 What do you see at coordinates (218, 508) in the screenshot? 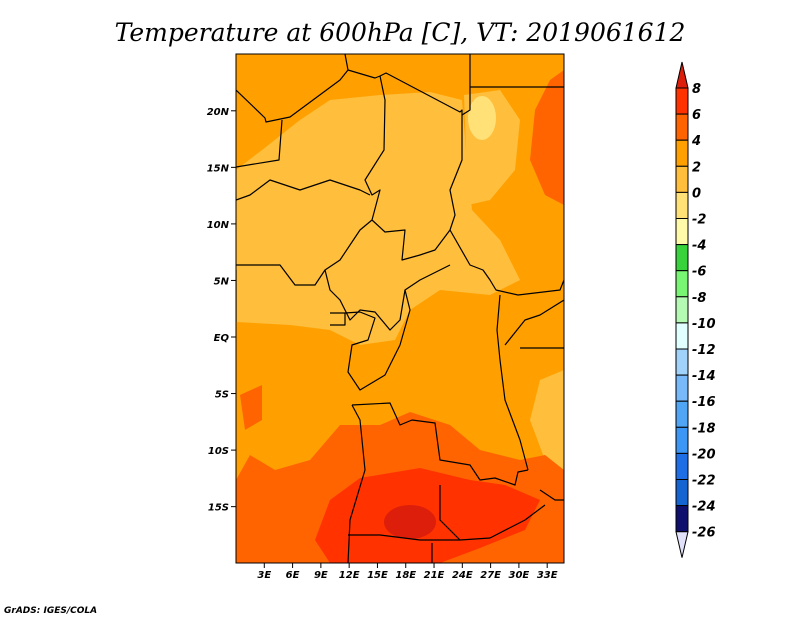
I see `lat-tick-label: 15S` at bounding box center [218, 508].